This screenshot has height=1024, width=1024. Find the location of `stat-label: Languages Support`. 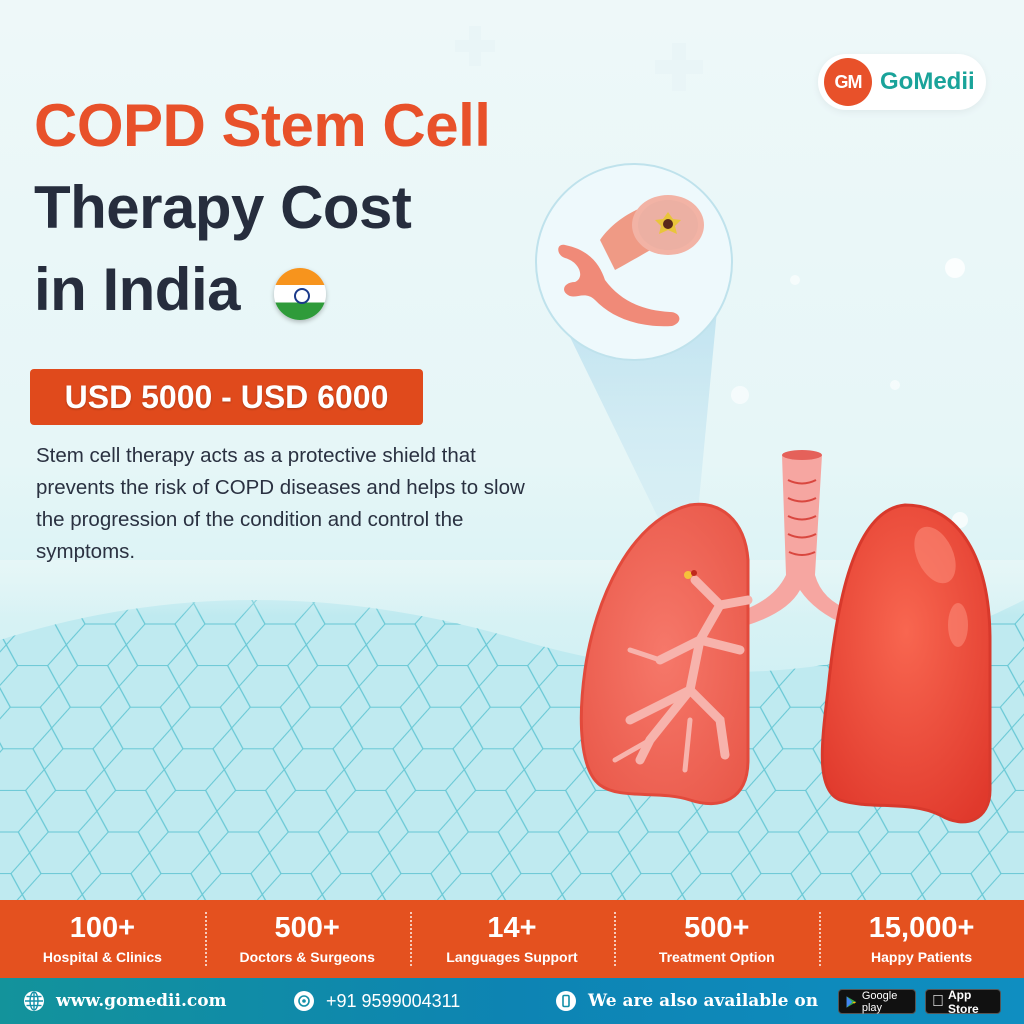

stat-label: Languages Support is located at coordinates (512, 956).